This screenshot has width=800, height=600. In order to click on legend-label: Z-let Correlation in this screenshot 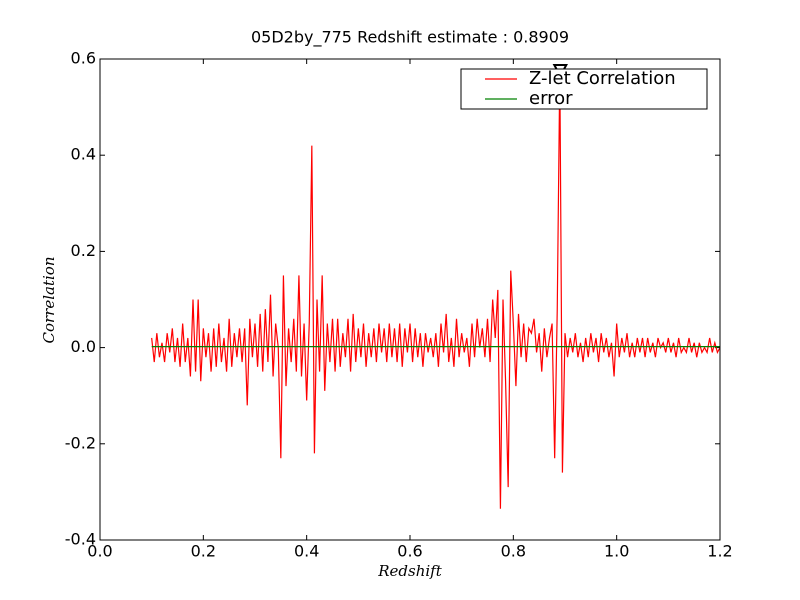, I will do `click(602, 78)`.